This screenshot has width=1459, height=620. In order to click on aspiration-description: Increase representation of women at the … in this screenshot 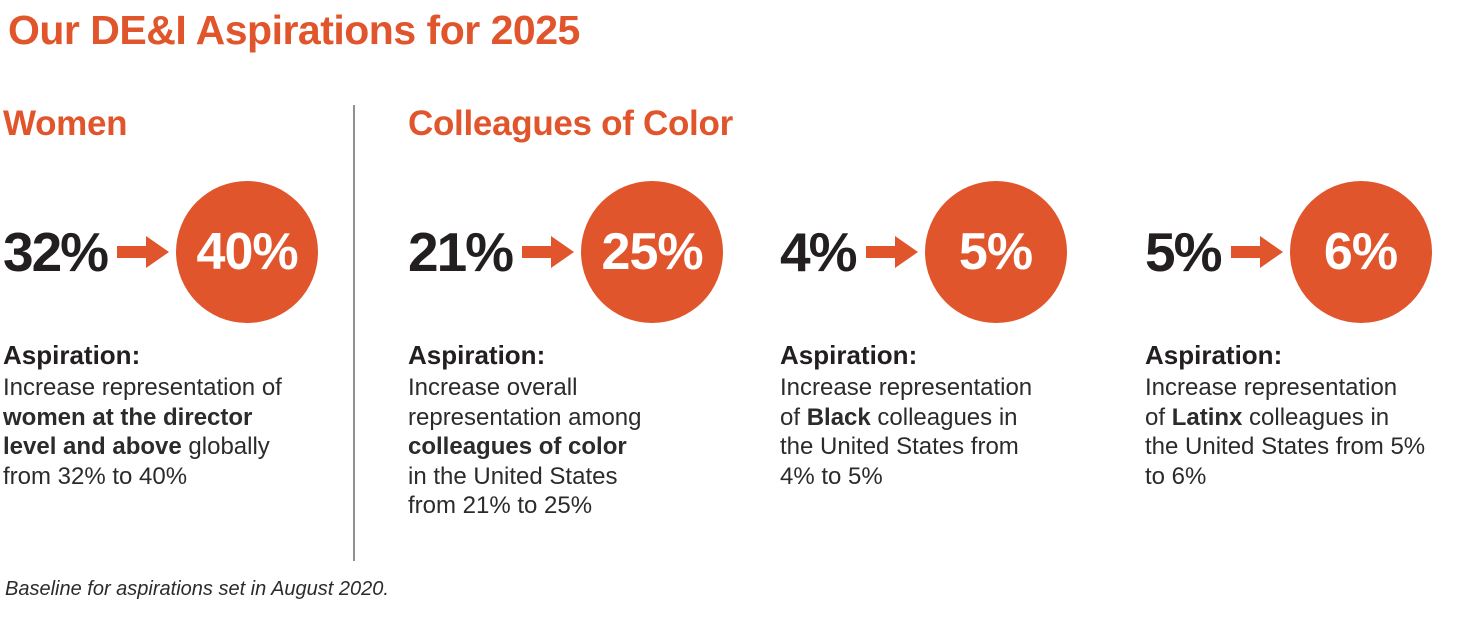, I will do `click(142, 432)`.